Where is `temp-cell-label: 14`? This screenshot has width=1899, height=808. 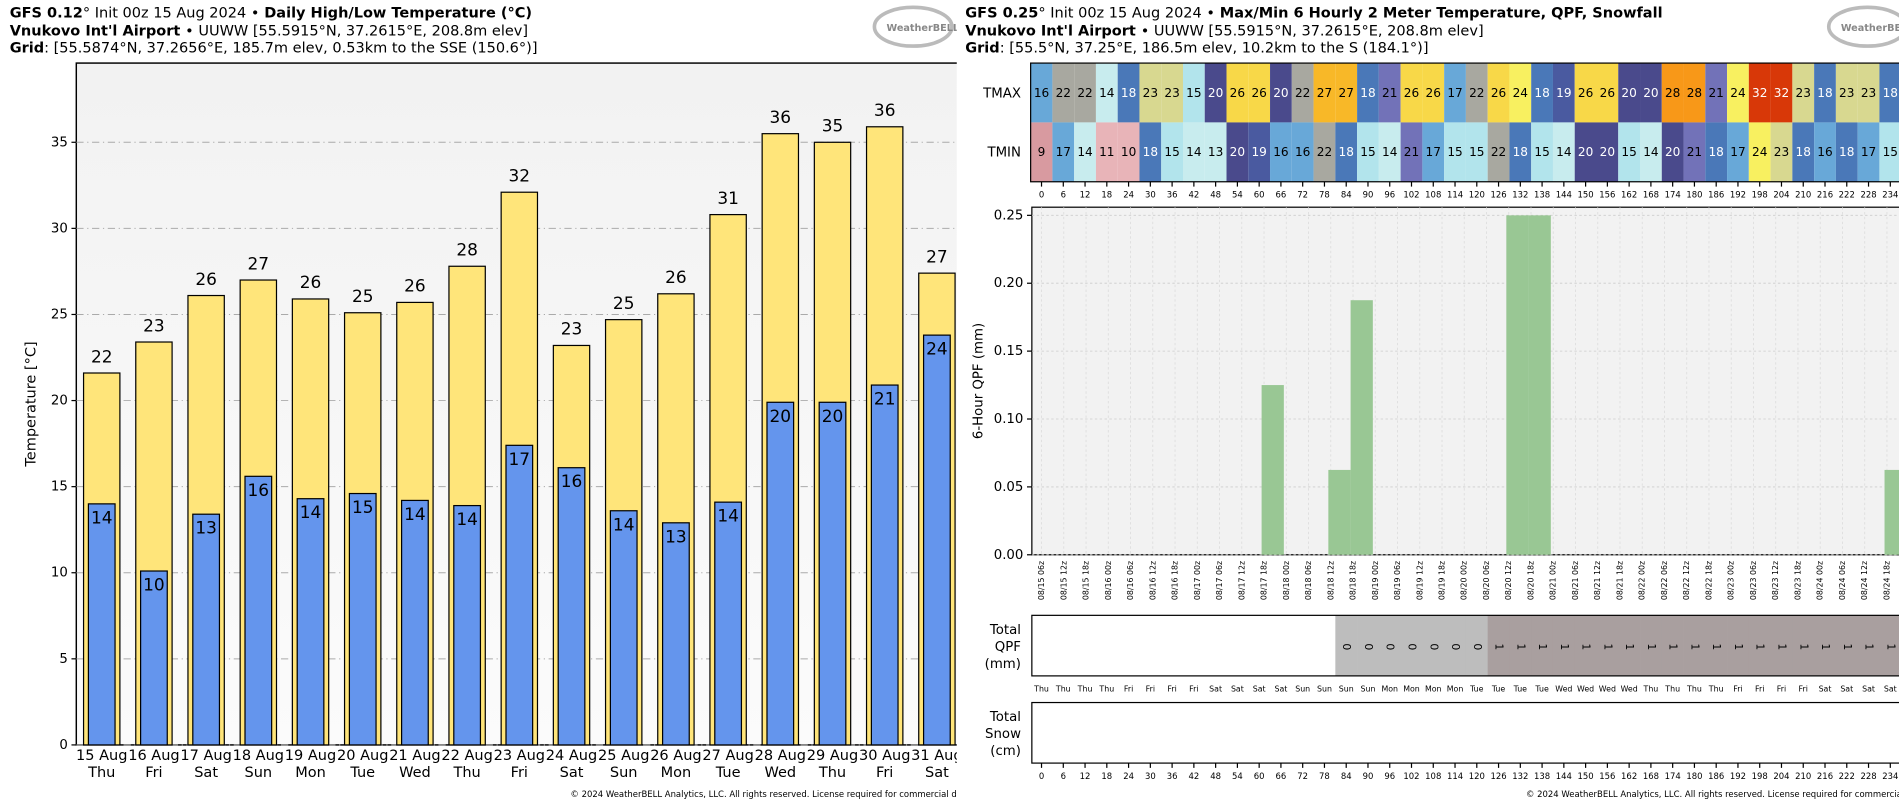 temp-cell-label: 14 is located at coordinates (1107, 93).